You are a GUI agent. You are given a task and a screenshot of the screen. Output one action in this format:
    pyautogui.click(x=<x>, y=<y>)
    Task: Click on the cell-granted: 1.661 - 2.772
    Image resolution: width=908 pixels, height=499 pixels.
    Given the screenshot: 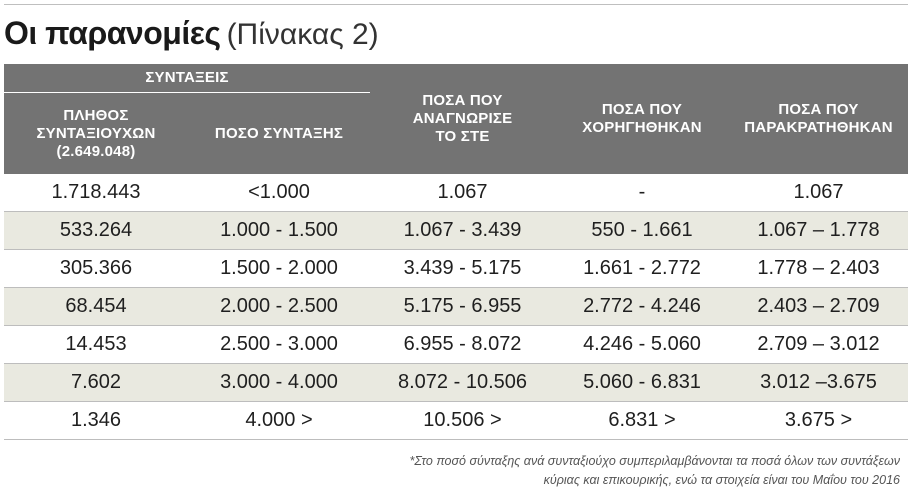 What is the action you would take?
    pyautogui.click(x=642, y=268)
    